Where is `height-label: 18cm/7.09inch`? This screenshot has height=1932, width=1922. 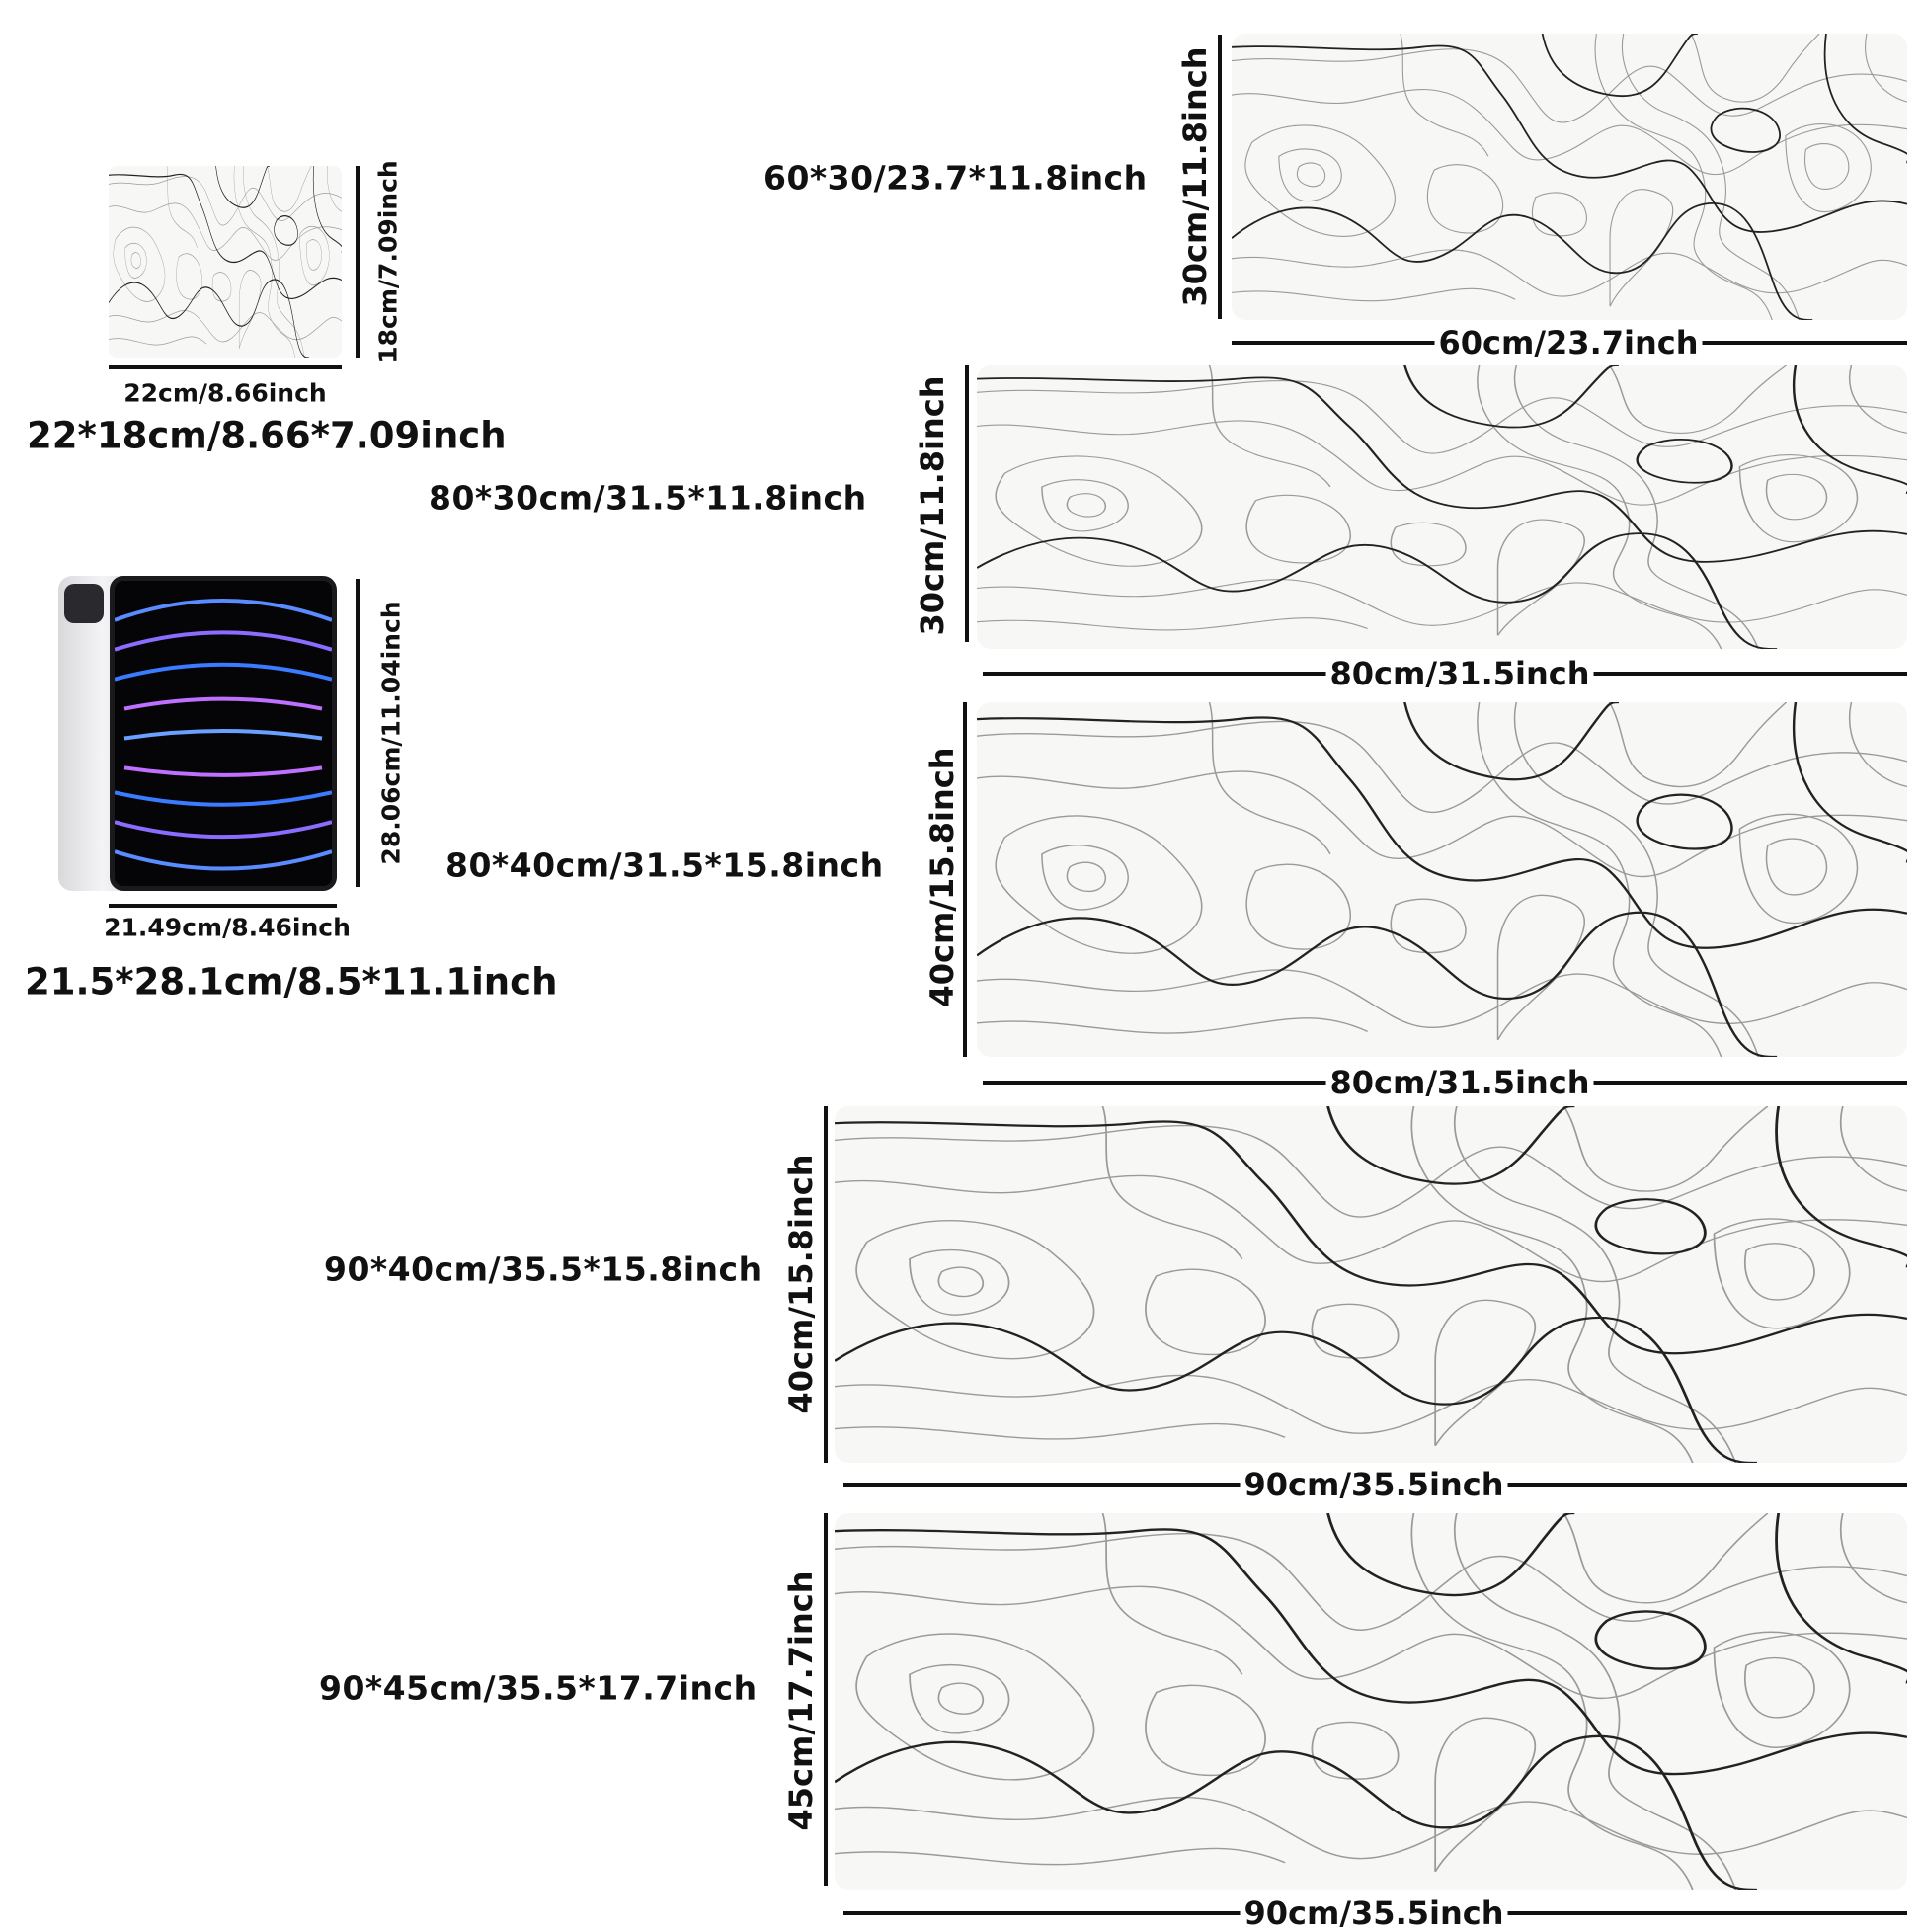 height-label: 18cm/7.09inch is located at coordinates (388, 261).